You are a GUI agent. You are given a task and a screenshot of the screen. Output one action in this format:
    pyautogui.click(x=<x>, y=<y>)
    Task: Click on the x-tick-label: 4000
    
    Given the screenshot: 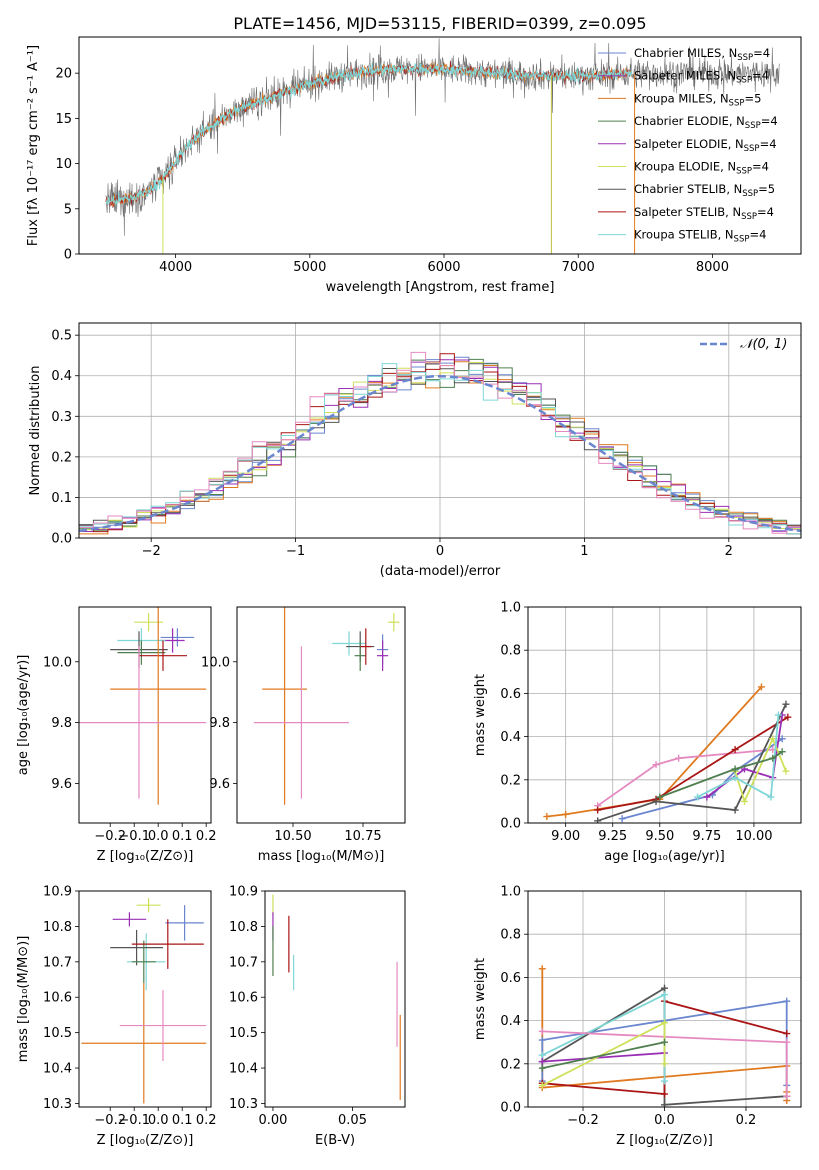 What is the action you would take?
    pyautogui.click(x=175, y=267)
    